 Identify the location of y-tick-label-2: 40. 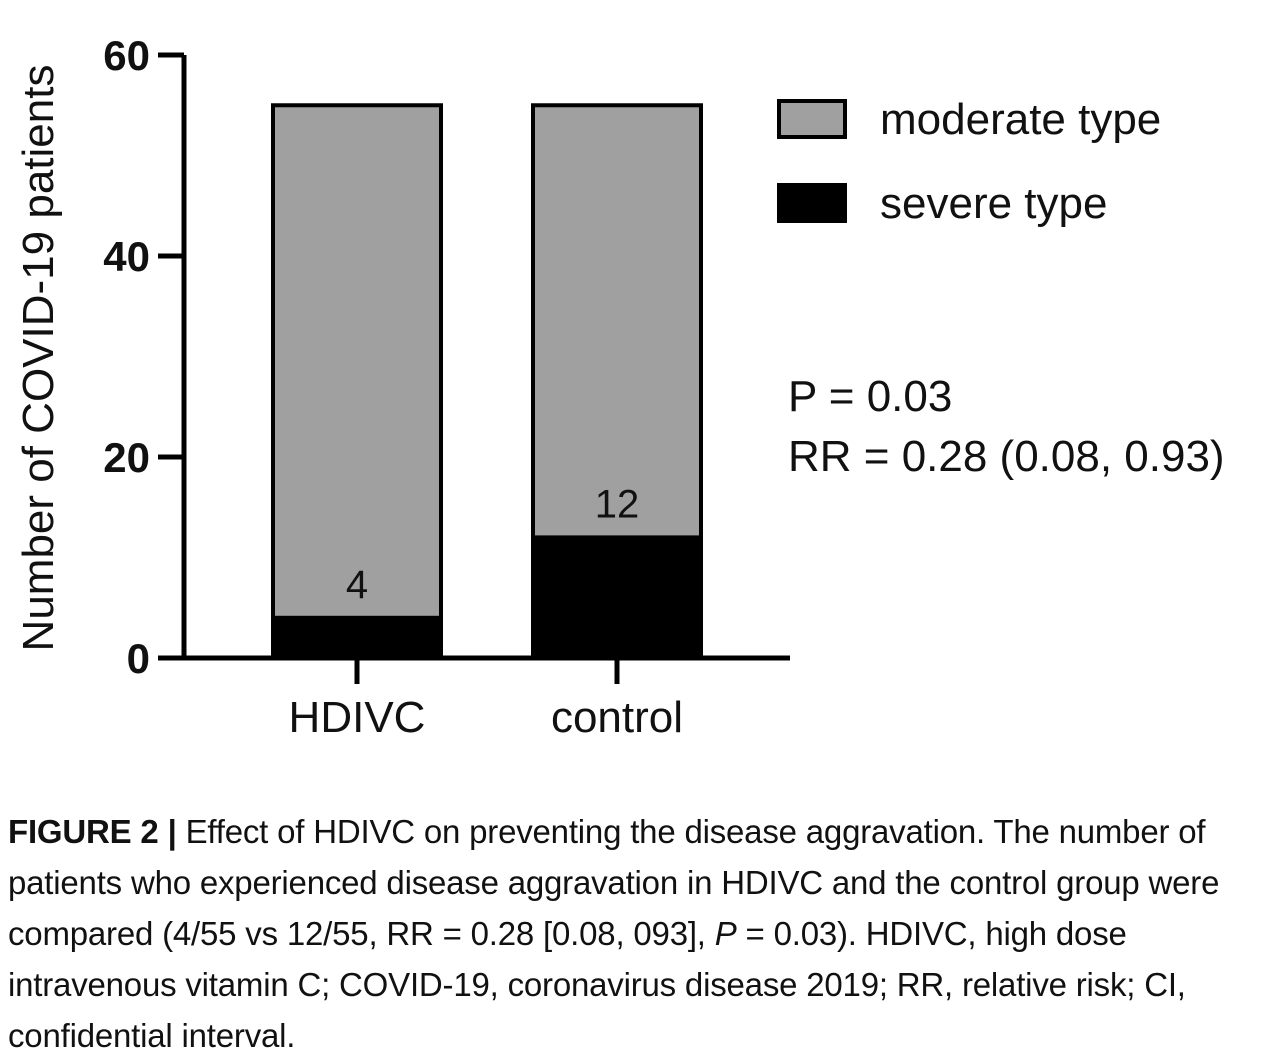
(126, 256).